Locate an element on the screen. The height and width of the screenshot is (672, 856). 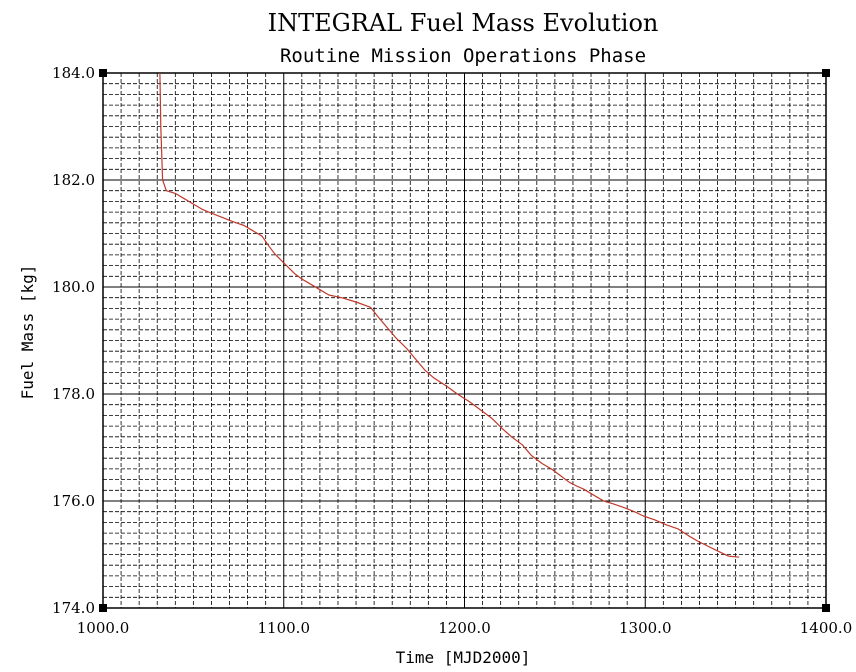
x-tick-label: 1400.0 is located at coordinates (826, 628).